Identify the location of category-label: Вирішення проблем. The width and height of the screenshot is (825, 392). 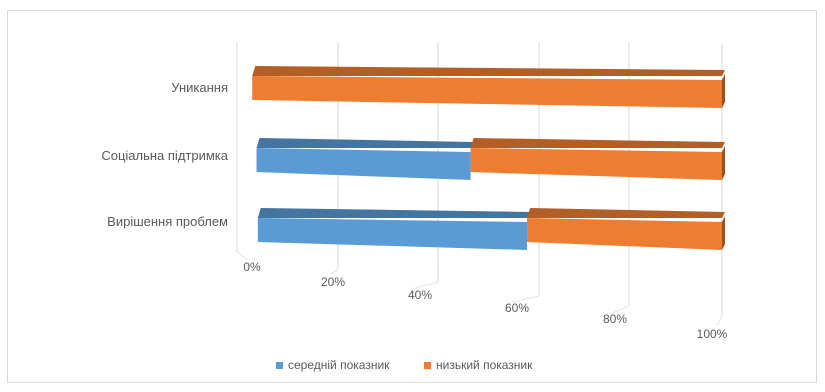
(167, 221).